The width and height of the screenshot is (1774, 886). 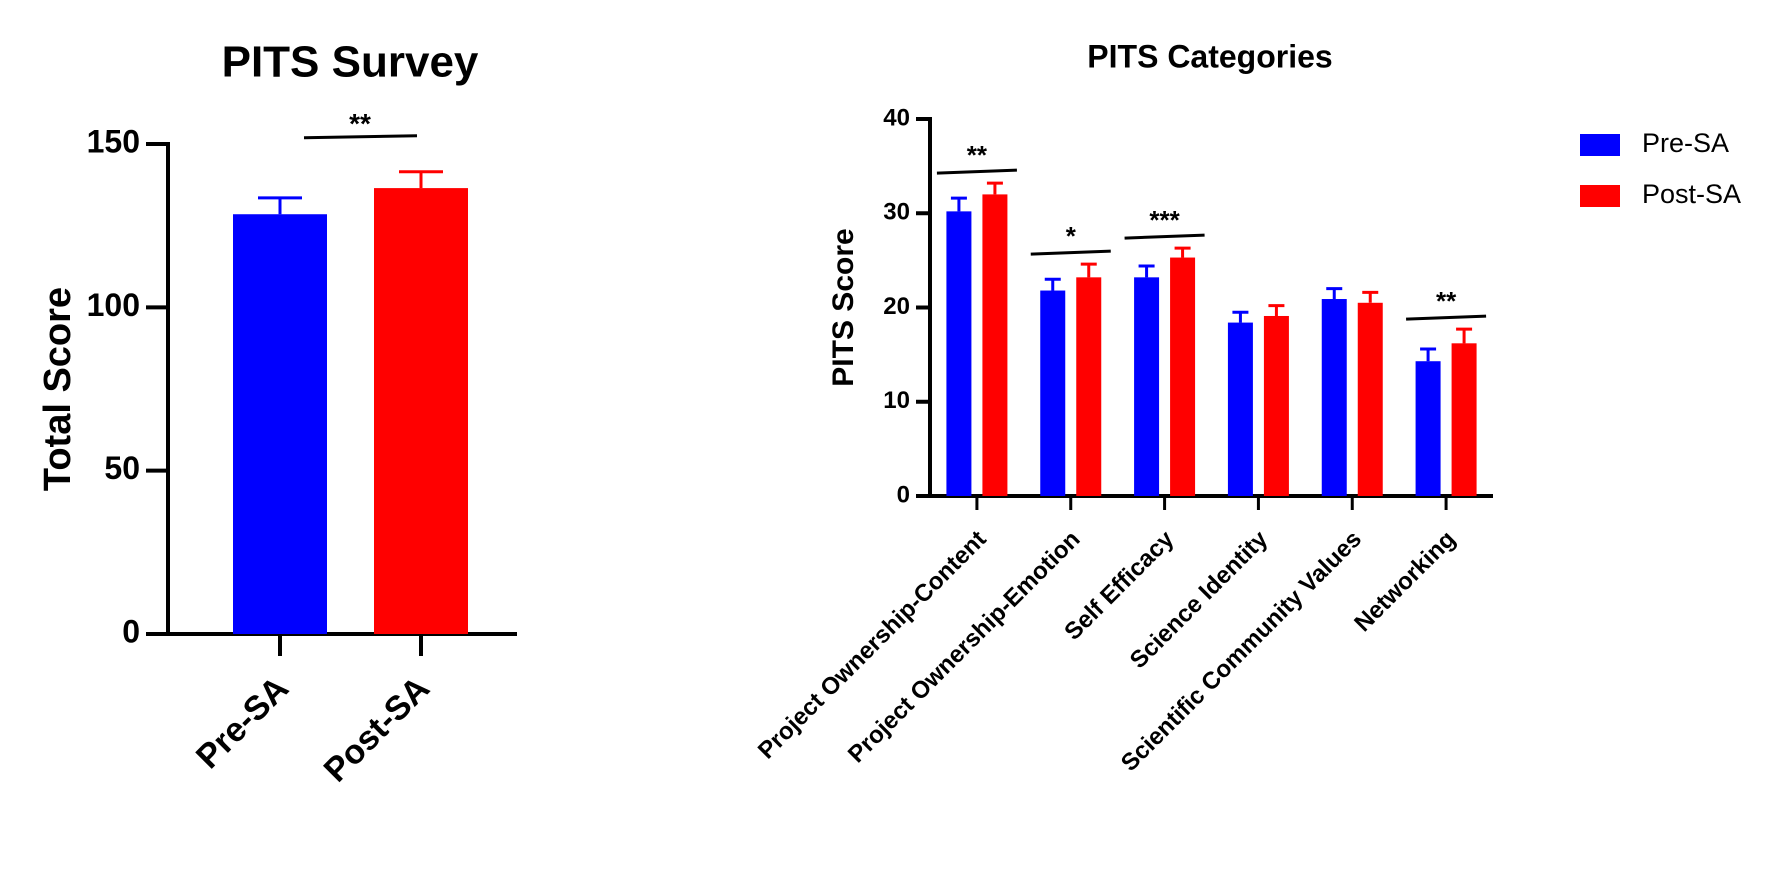 I want to click on y-axis-label: Total Score, so click(x=58, y=389).